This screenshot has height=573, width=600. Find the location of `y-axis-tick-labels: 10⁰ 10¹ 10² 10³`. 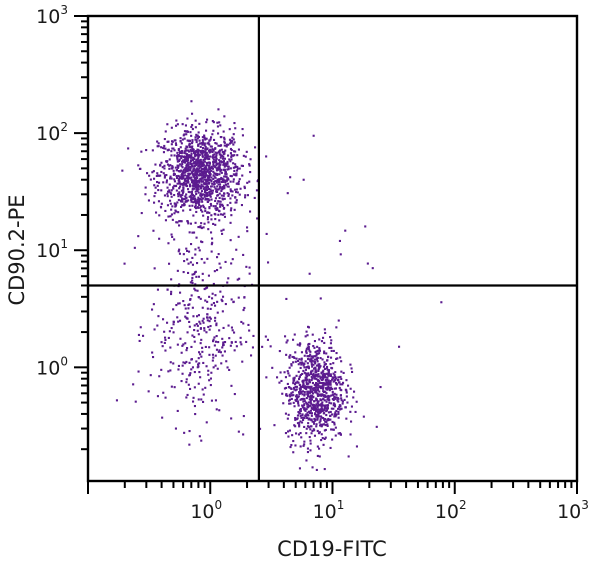

y-axis-tick-labels: 10⁰ 10¹ 10² 10³ is located at coordinates (52, 191).